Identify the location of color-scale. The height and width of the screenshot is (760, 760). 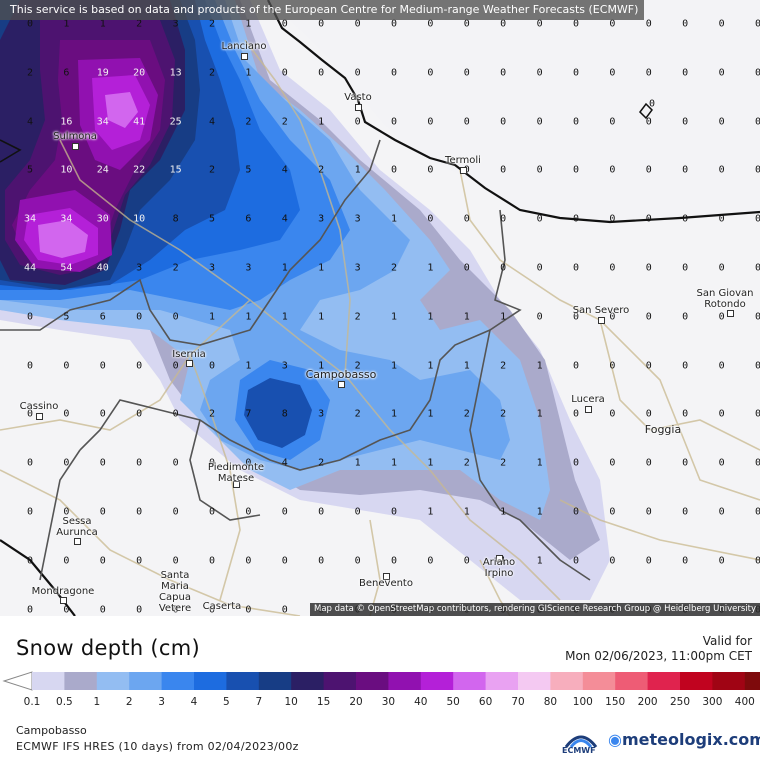
(381, 681).